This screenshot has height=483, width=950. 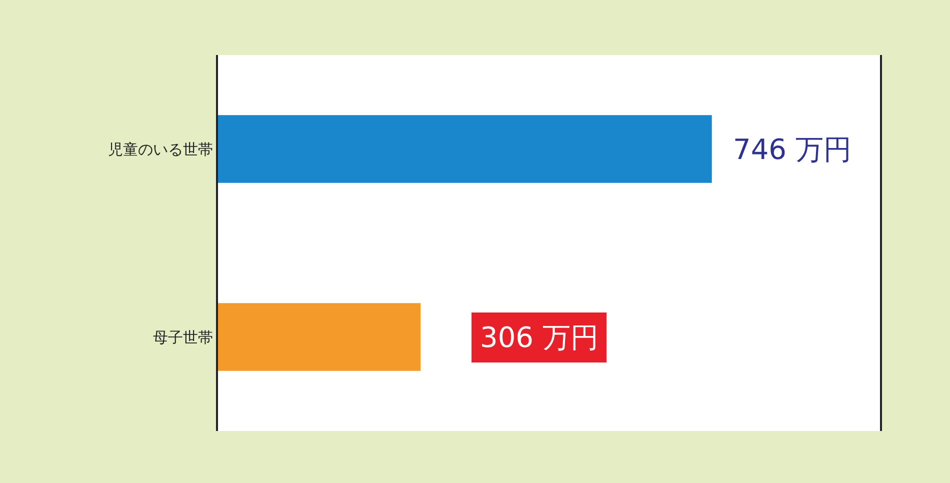 What do you see at coordinates (792, 149) in the screenshot?
I see `data-label: 746 万円` at bounding box center [792, 149].